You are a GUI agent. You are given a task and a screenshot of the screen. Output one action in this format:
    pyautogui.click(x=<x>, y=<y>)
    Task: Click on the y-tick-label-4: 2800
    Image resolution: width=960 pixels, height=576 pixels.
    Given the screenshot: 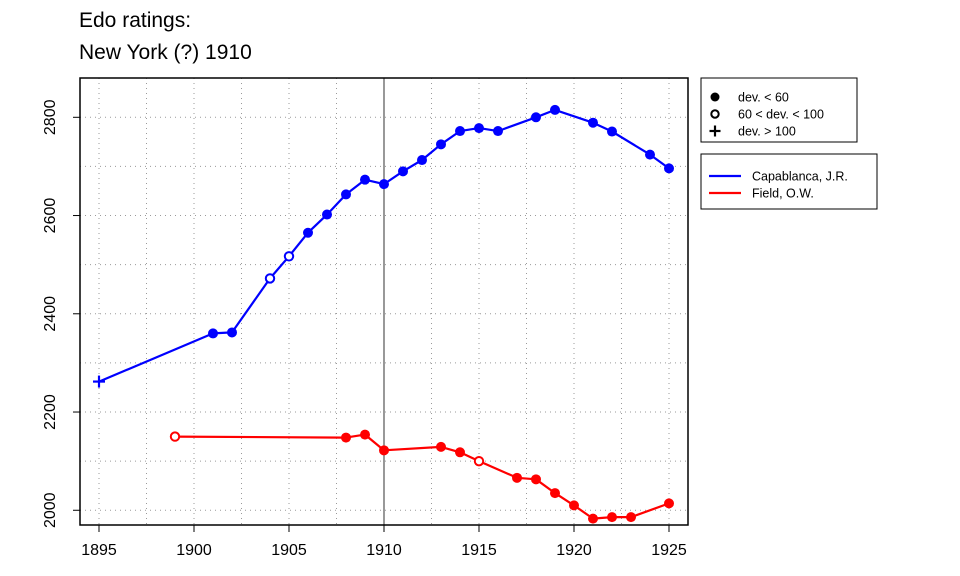 What is the action you would take?
    pyautogui.click(x=50, y=117)
    